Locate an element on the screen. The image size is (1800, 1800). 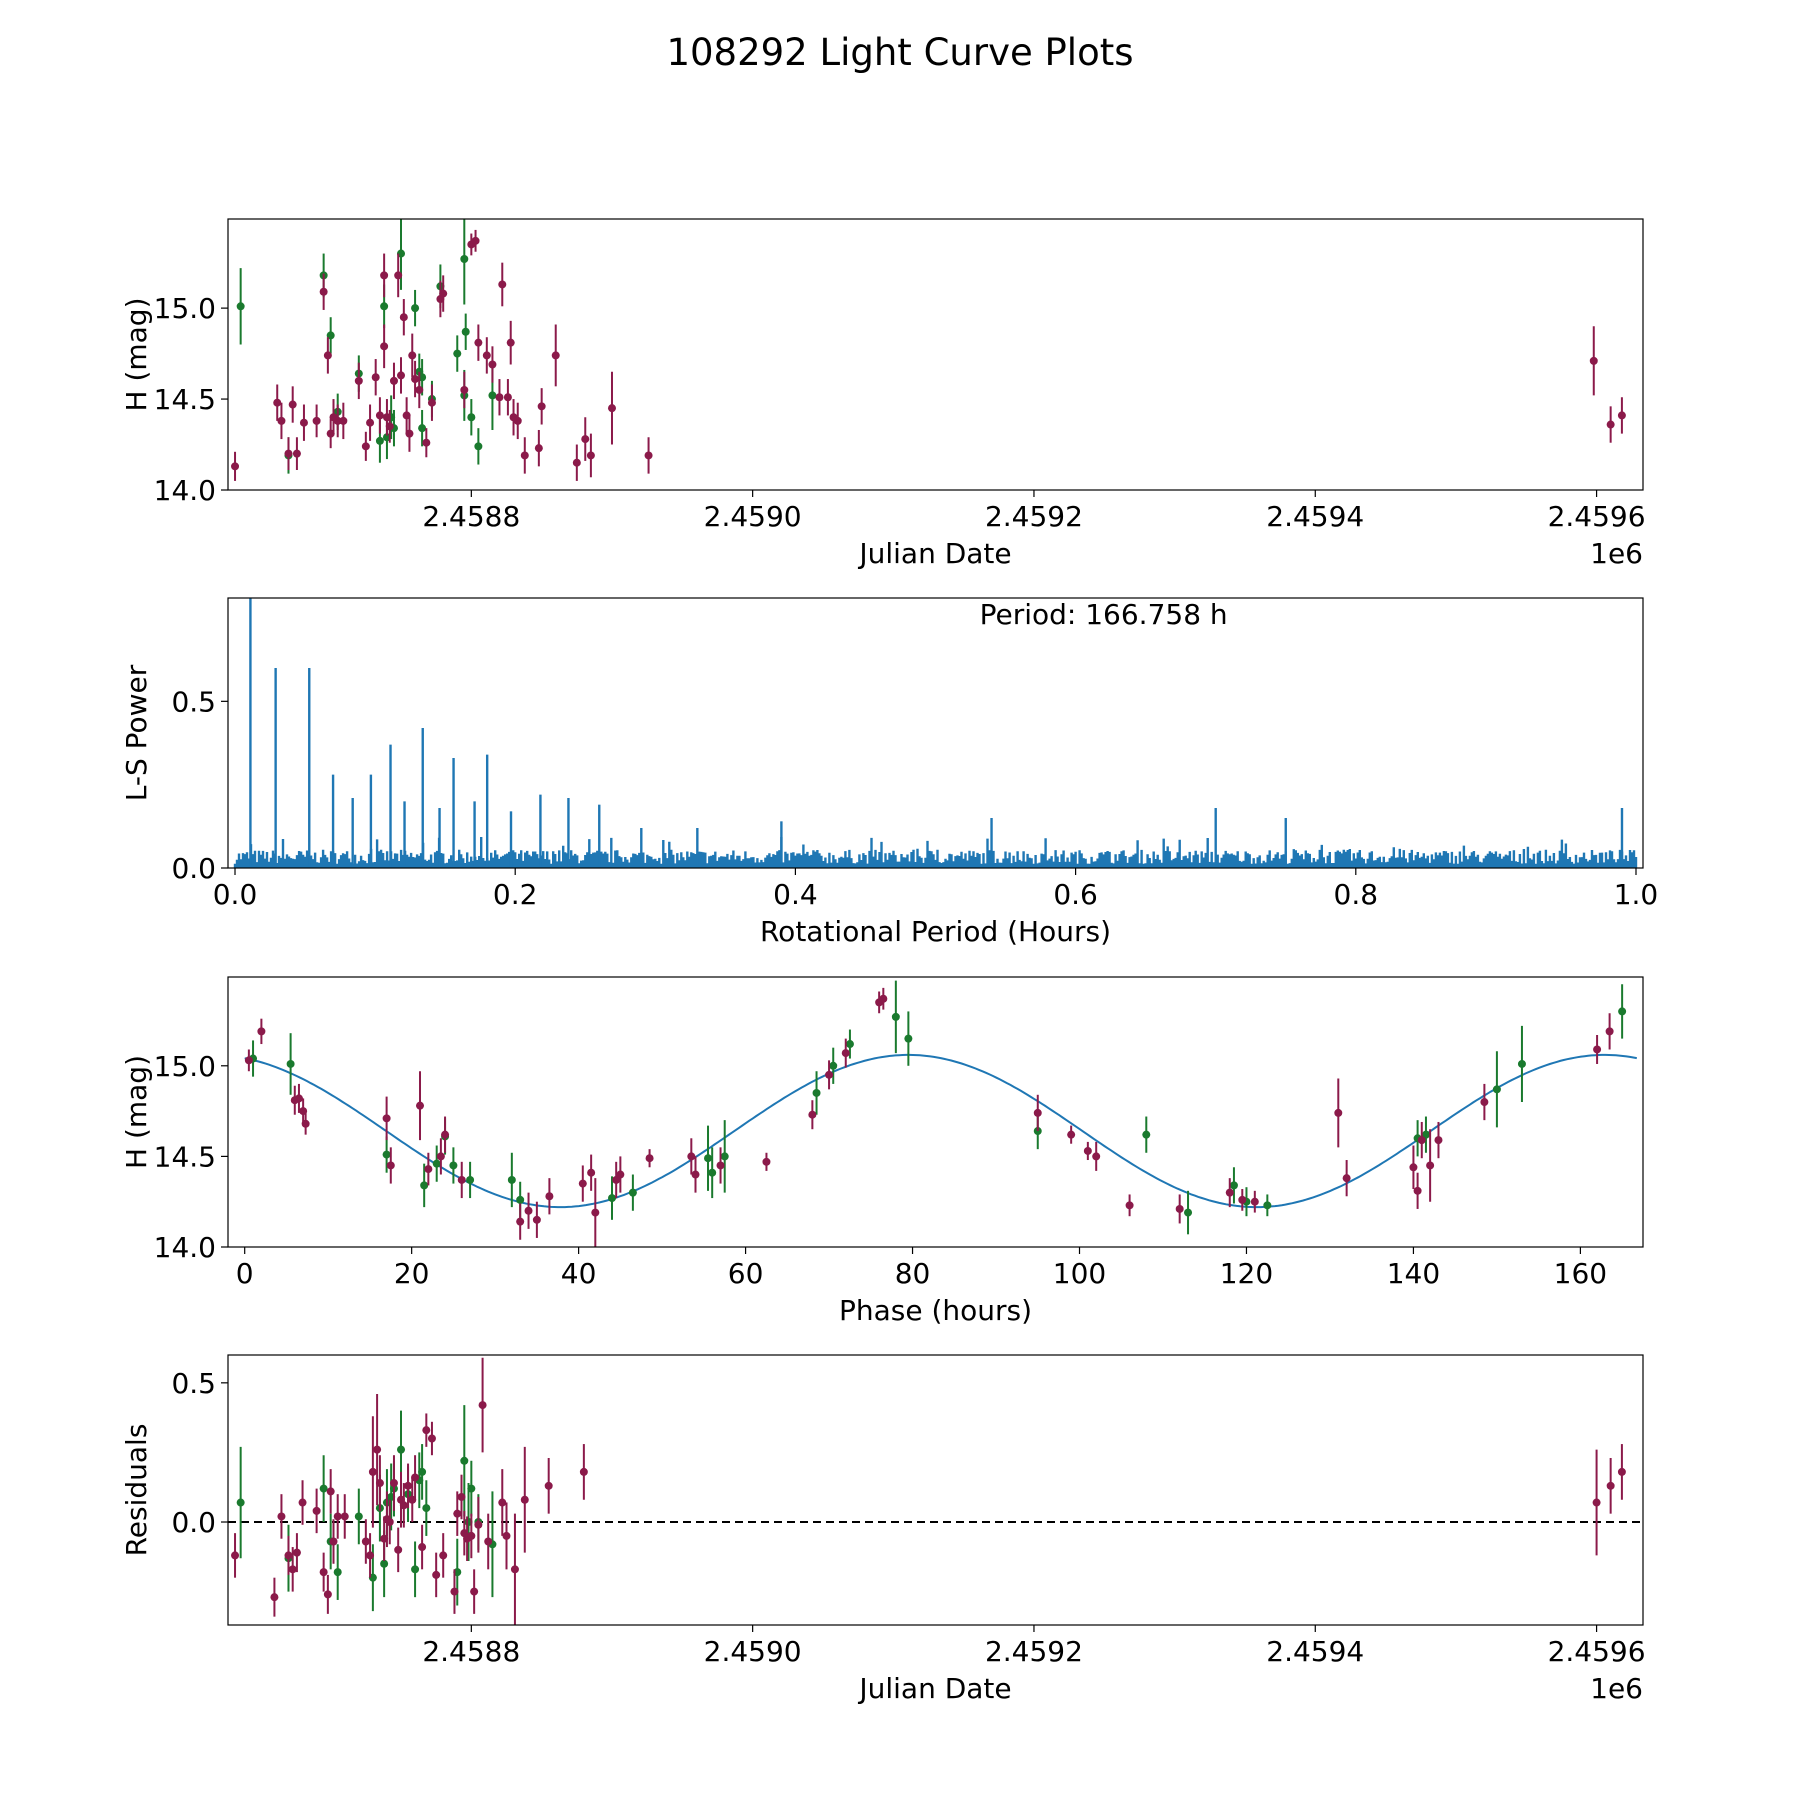
y-tick-label: 0.0 is located at coordinates (193, 868).